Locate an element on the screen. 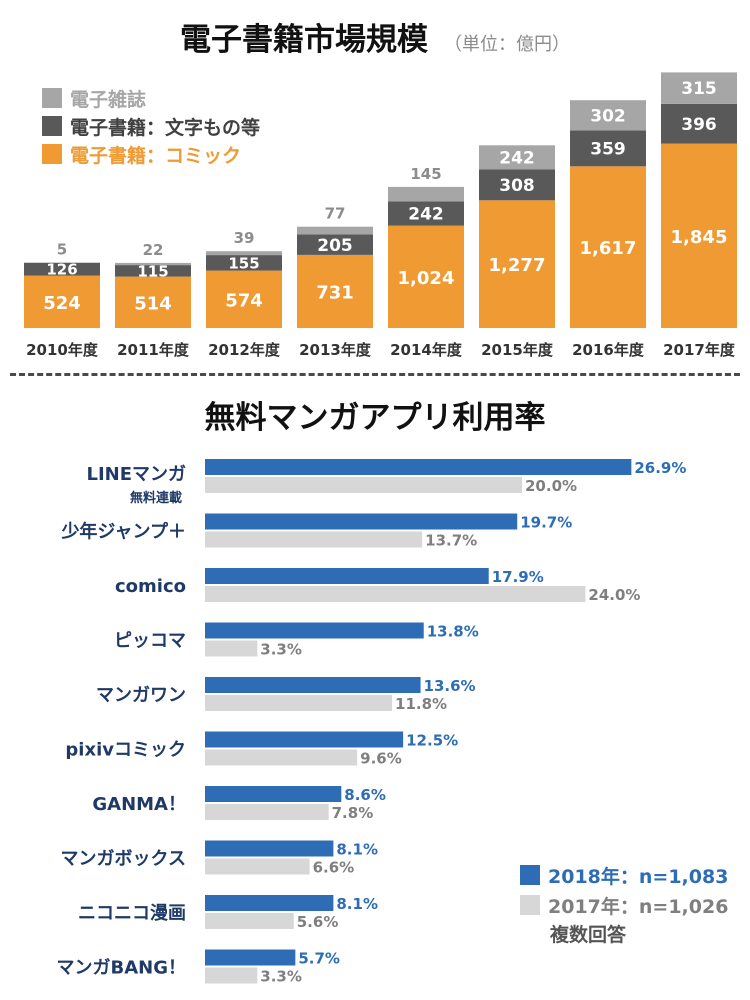 The height and width of the screenshot is (1000, 750). market-legend: 電子雑誌 電子書籍：文字もの等 電子書籍：コミック is located at coordinates (151, 126).